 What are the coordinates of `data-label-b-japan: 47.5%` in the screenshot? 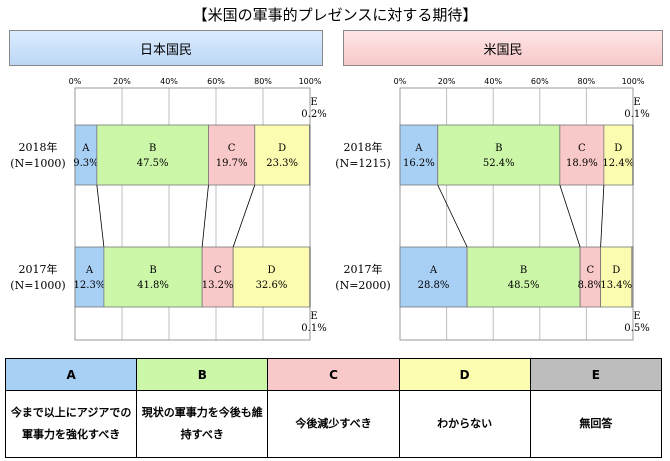 It's located at (153, 163).